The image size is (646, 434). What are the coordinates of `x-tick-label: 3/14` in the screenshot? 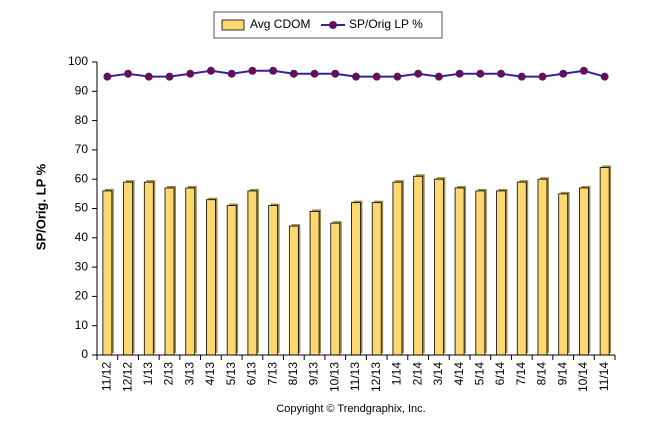 It's located at (438, 374).